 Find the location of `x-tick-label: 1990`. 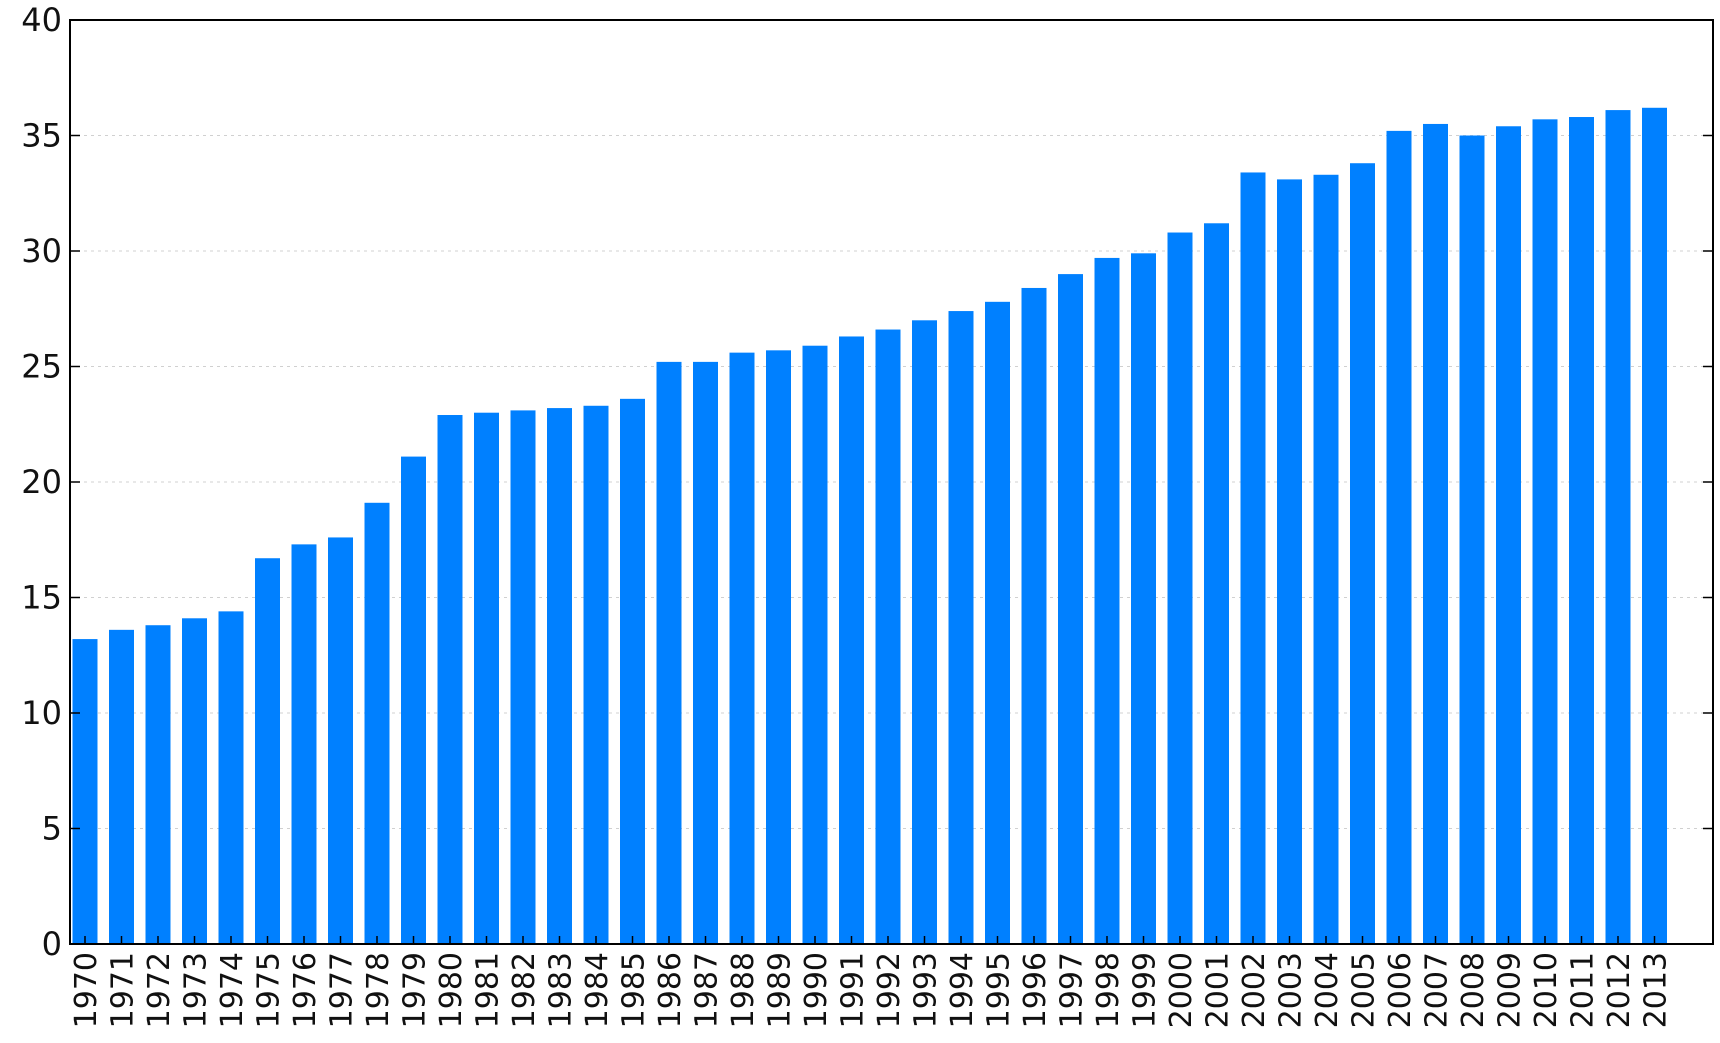

x-tick-label: 1990 is located at coordinates (816, 990).